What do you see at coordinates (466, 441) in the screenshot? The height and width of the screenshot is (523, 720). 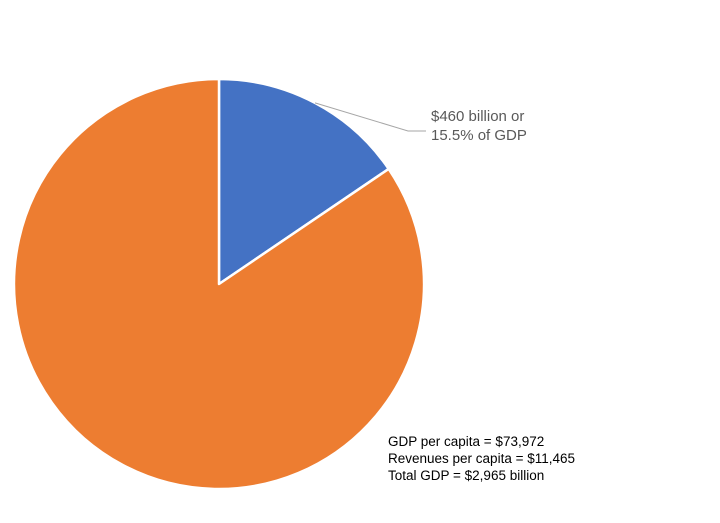 I see `summary-gdp-per-capita: GDP per capita = $73,972` at bounding box center [466, 441].